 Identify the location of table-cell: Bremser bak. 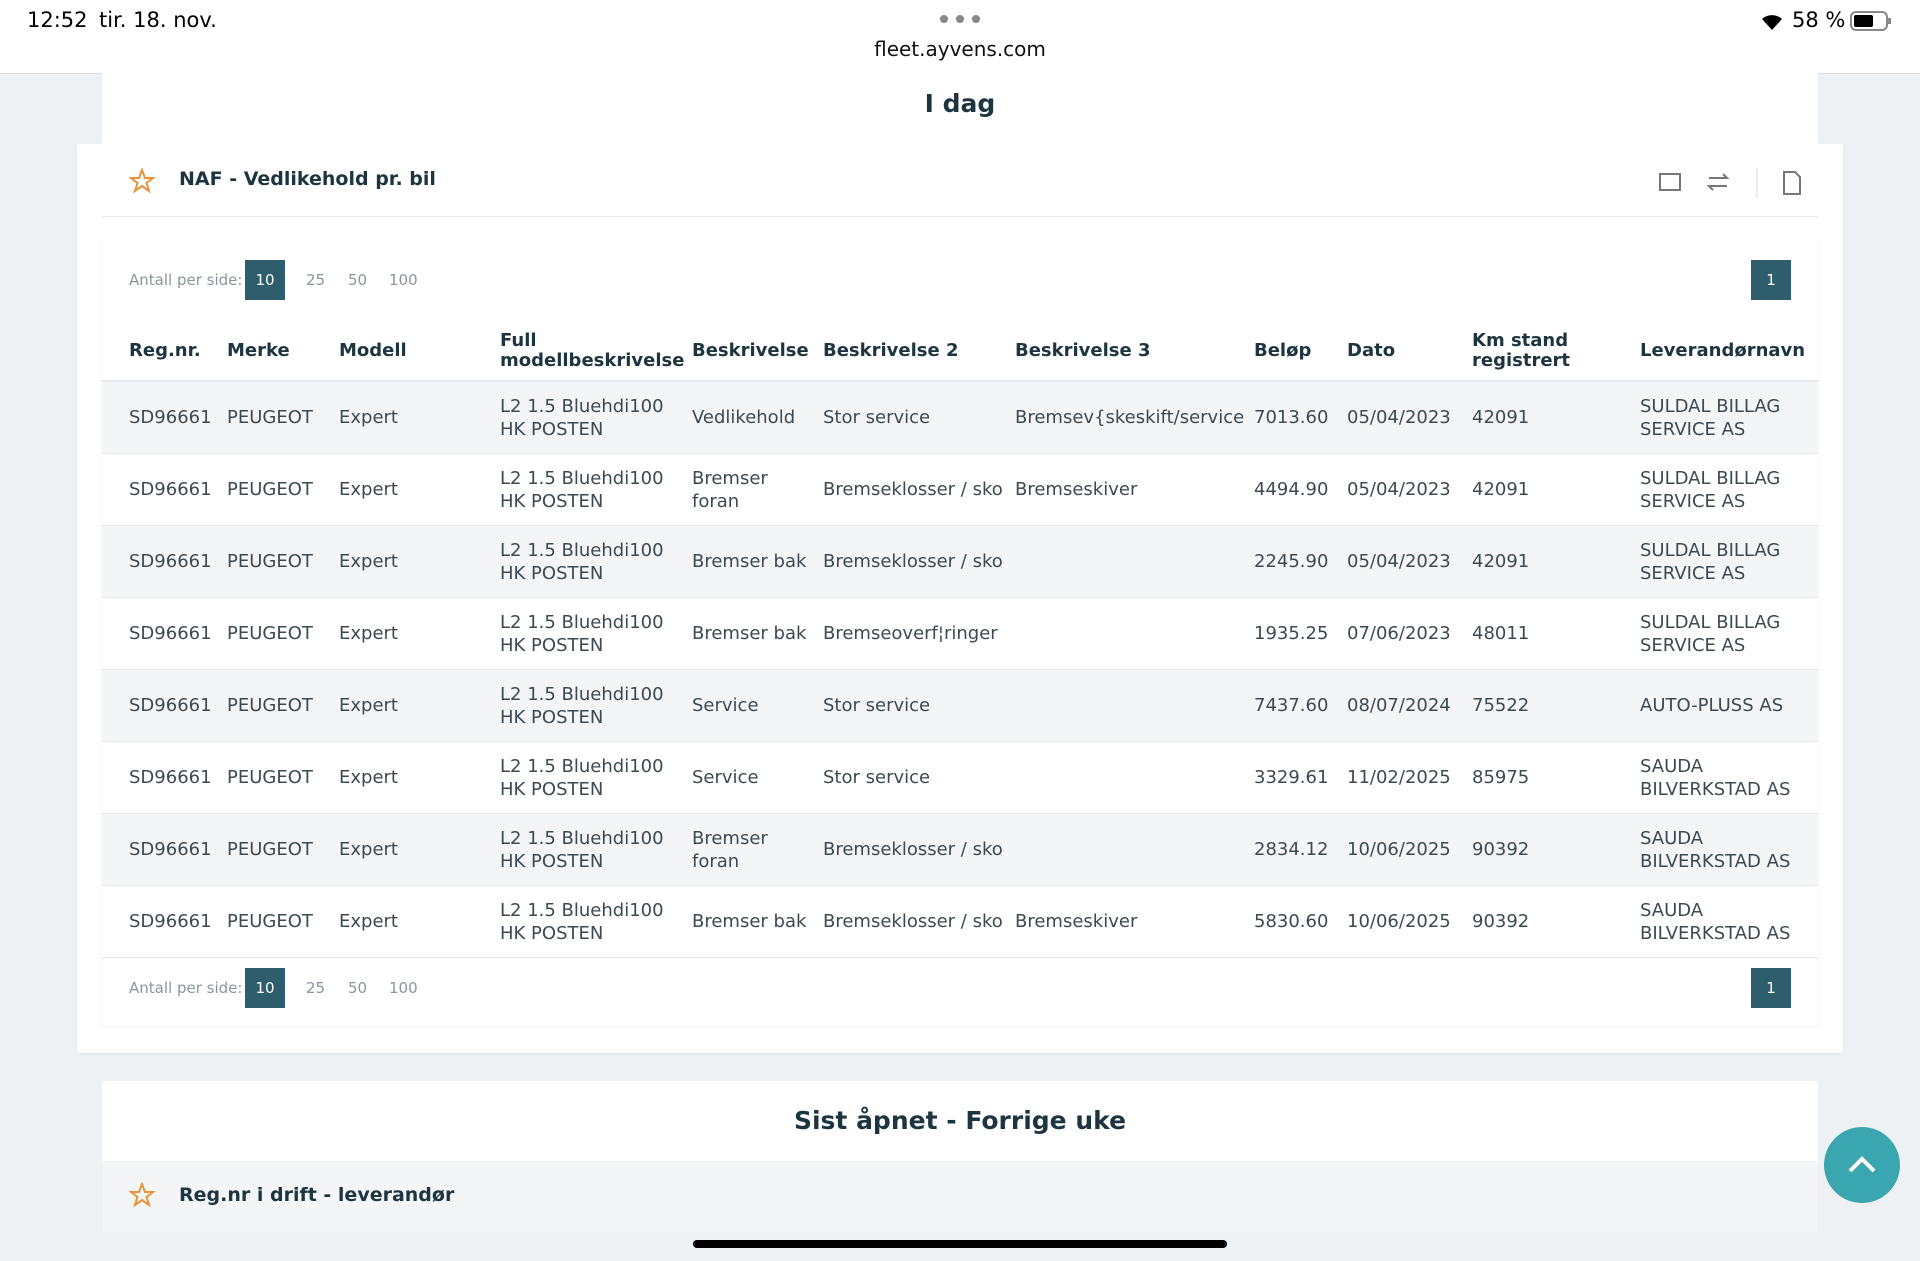
(757, 633).